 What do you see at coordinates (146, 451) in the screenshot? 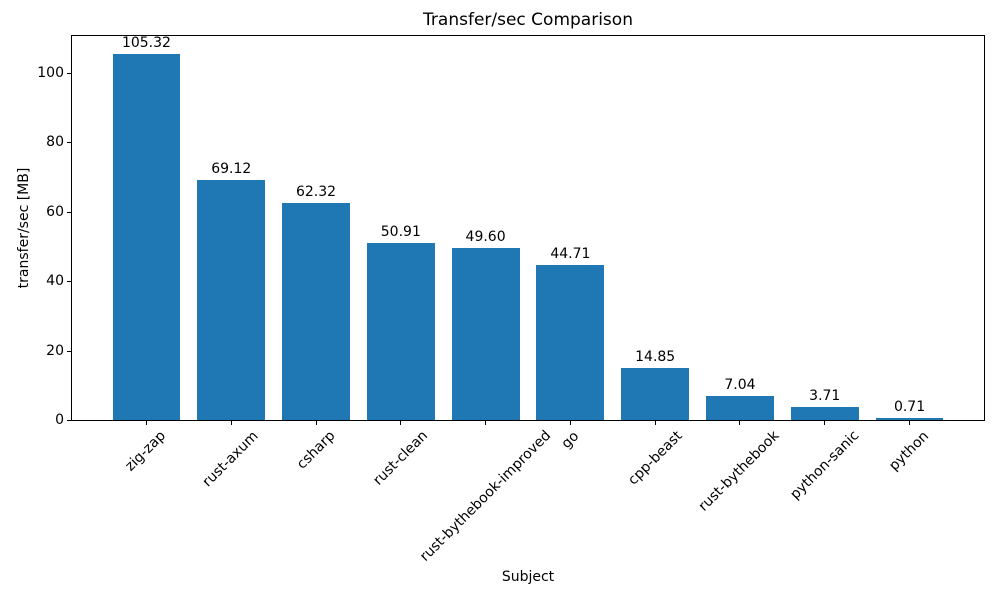
I see `x-tick-label-zig-zap: zig-zap` at bounding box center [146, 451].